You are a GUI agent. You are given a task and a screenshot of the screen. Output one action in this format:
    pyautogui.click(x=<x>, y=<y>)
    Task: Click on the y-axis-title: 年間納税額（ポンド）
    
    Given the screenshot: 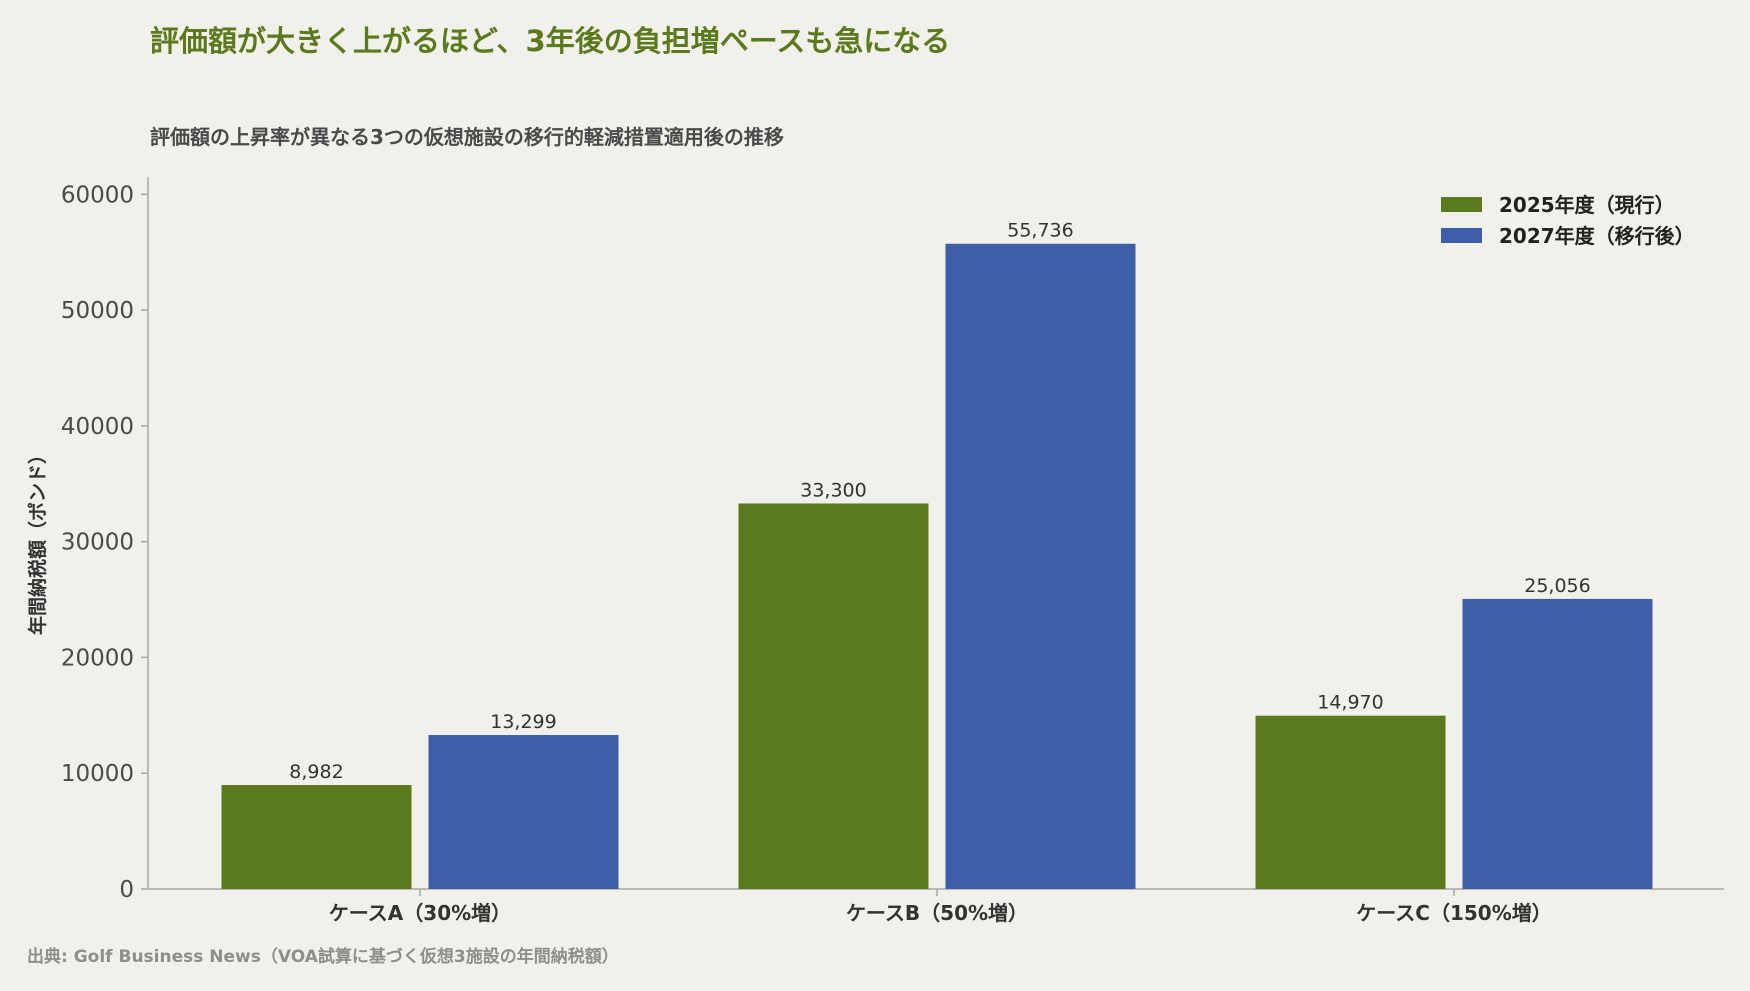 What is the action you would take?
    pyautogui.click(x=37, y=540)
    